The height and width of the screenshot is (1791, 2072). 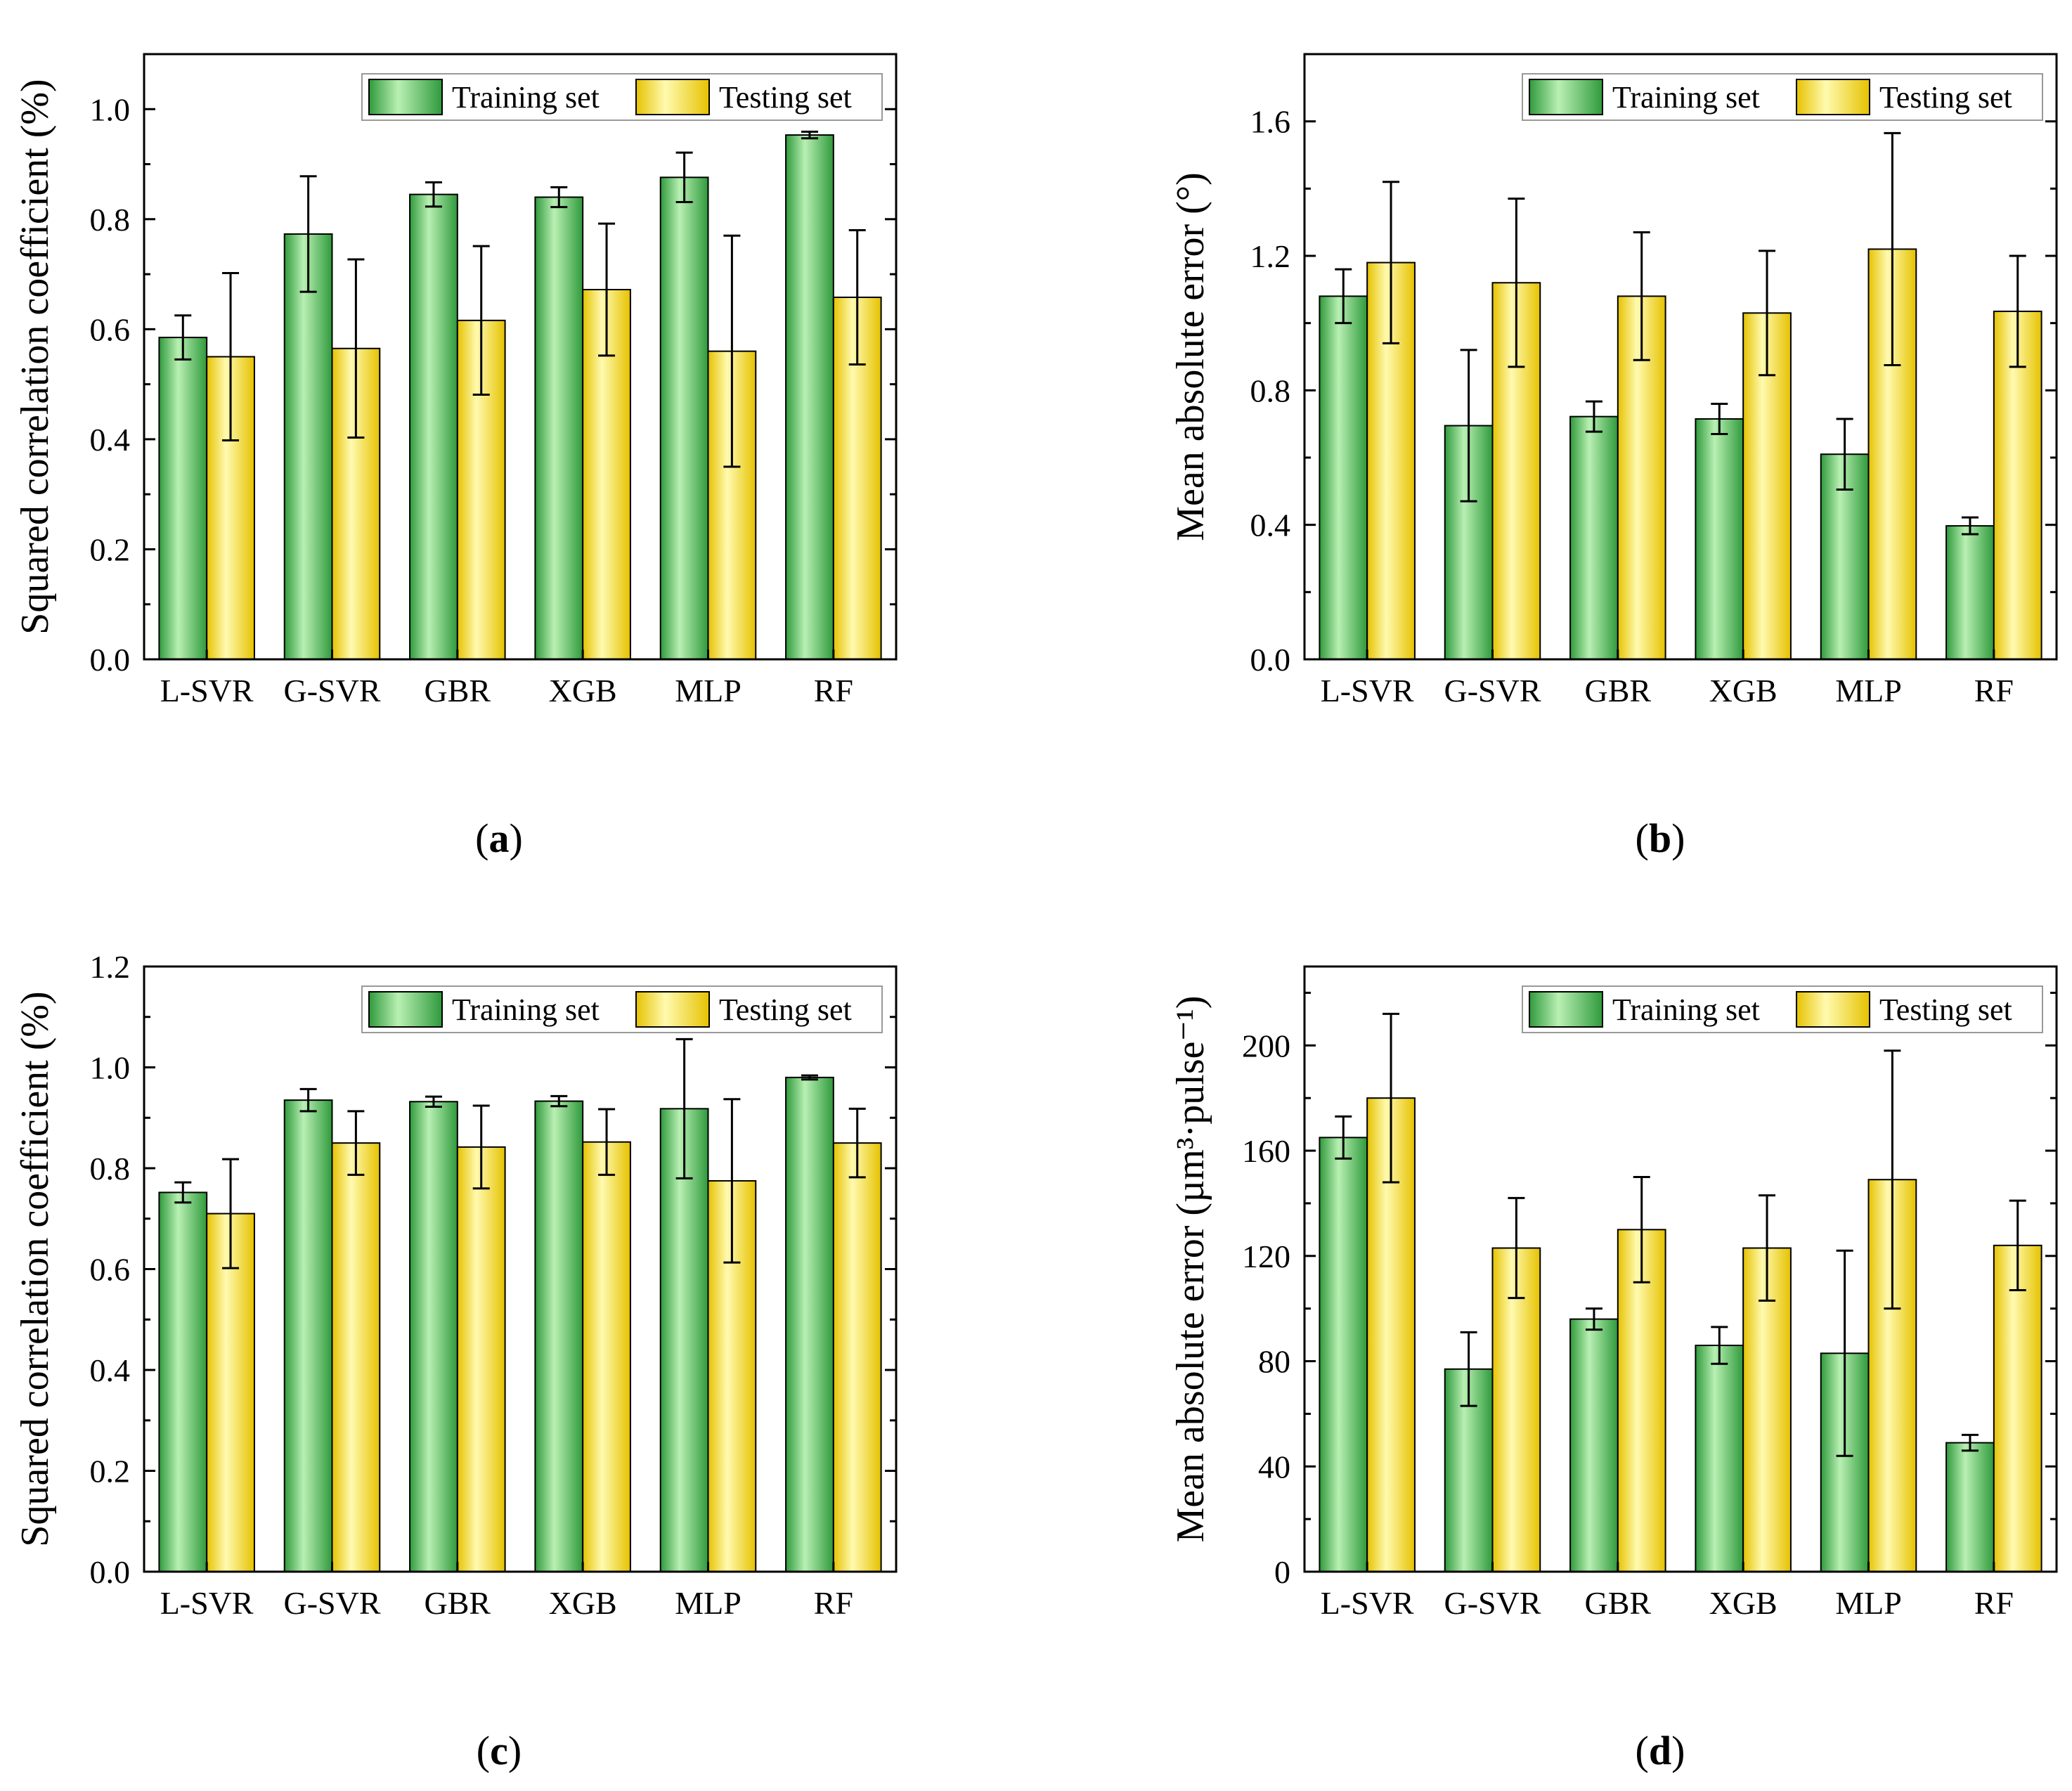 What do you see at coordinates (1660, 1751) in the screenshot?
I see `caption-d: (d)` at bounding box center [1660, 1751].